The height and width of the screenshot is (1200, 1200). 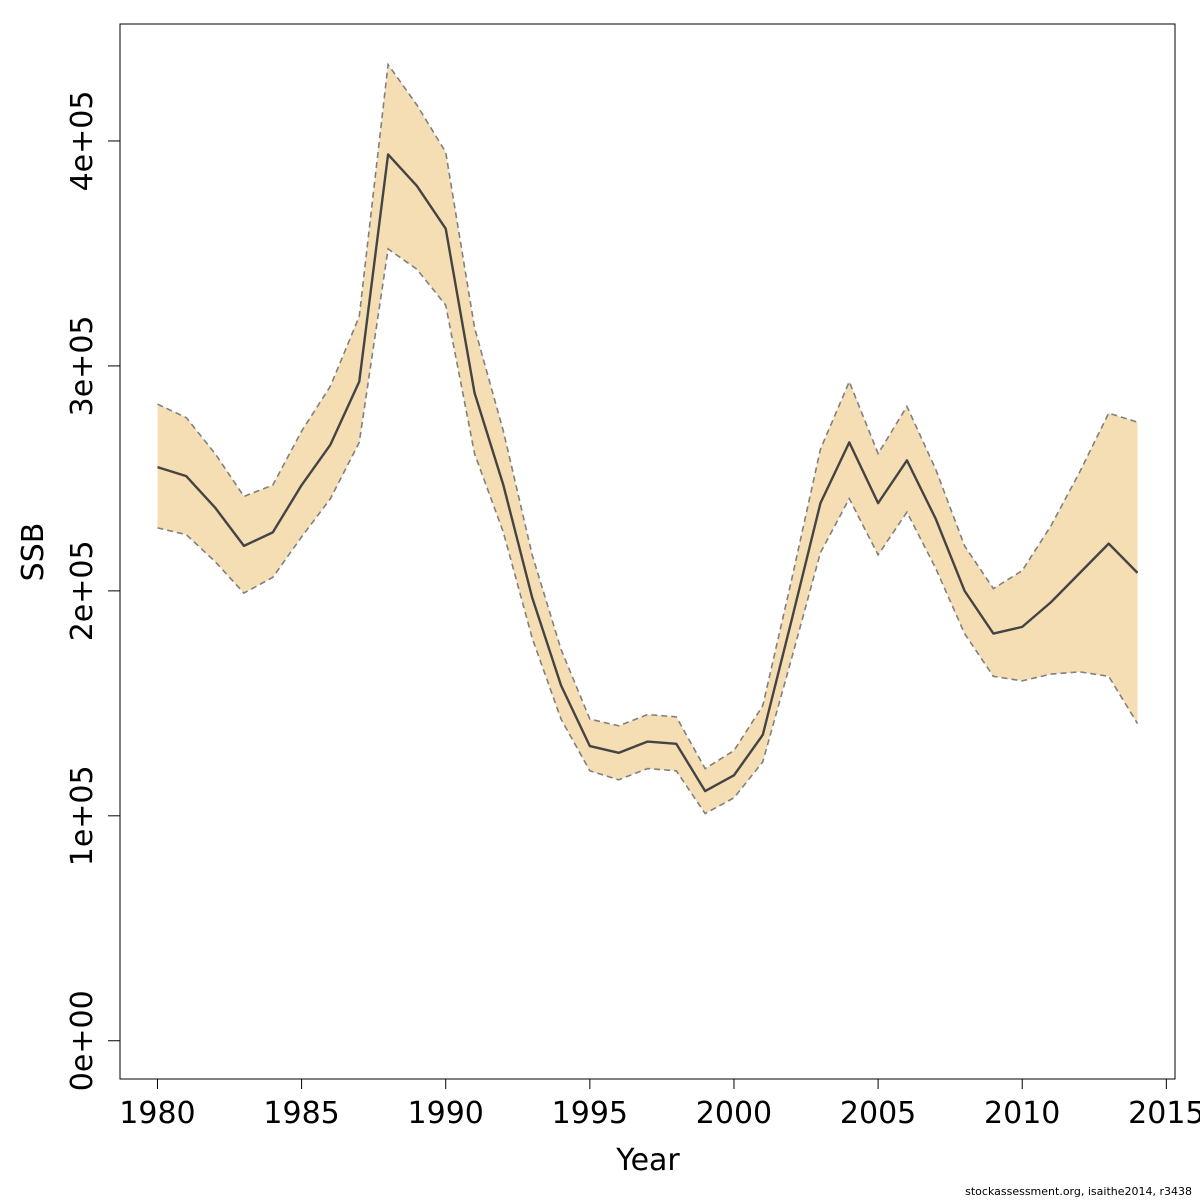 What do you see at coordinates (82, 1040) in the screenshot?
I see `y-tick-label: 0e+00` at bounding box center [82, 1040].